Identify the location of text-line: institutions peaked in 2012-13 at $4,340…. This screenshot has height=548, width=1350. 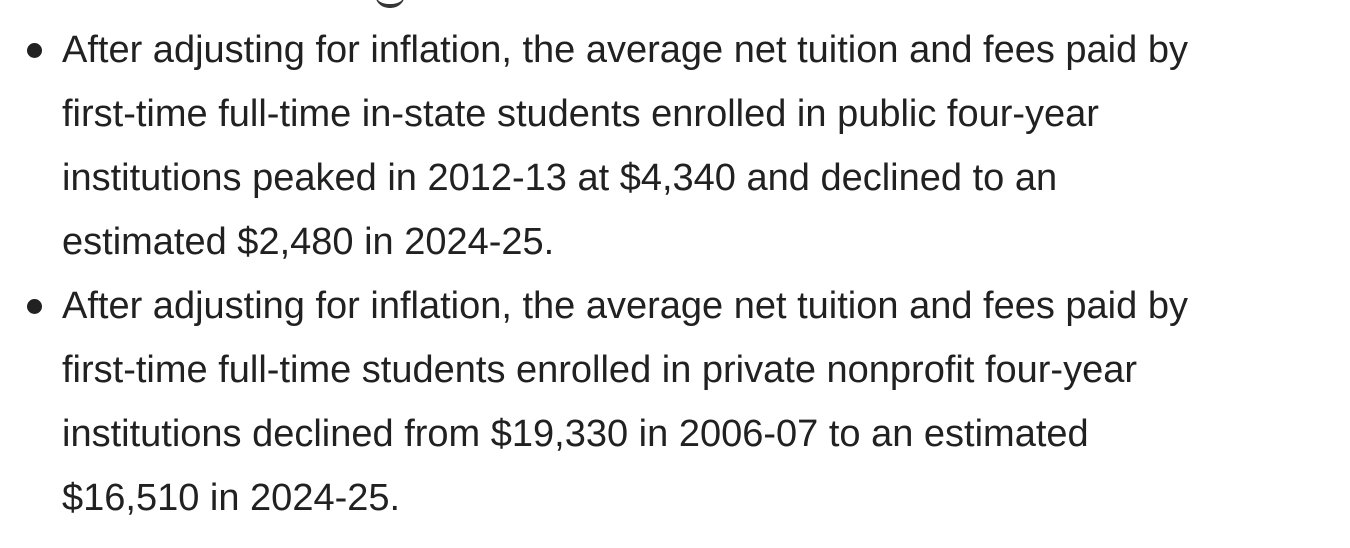
(560, 178).